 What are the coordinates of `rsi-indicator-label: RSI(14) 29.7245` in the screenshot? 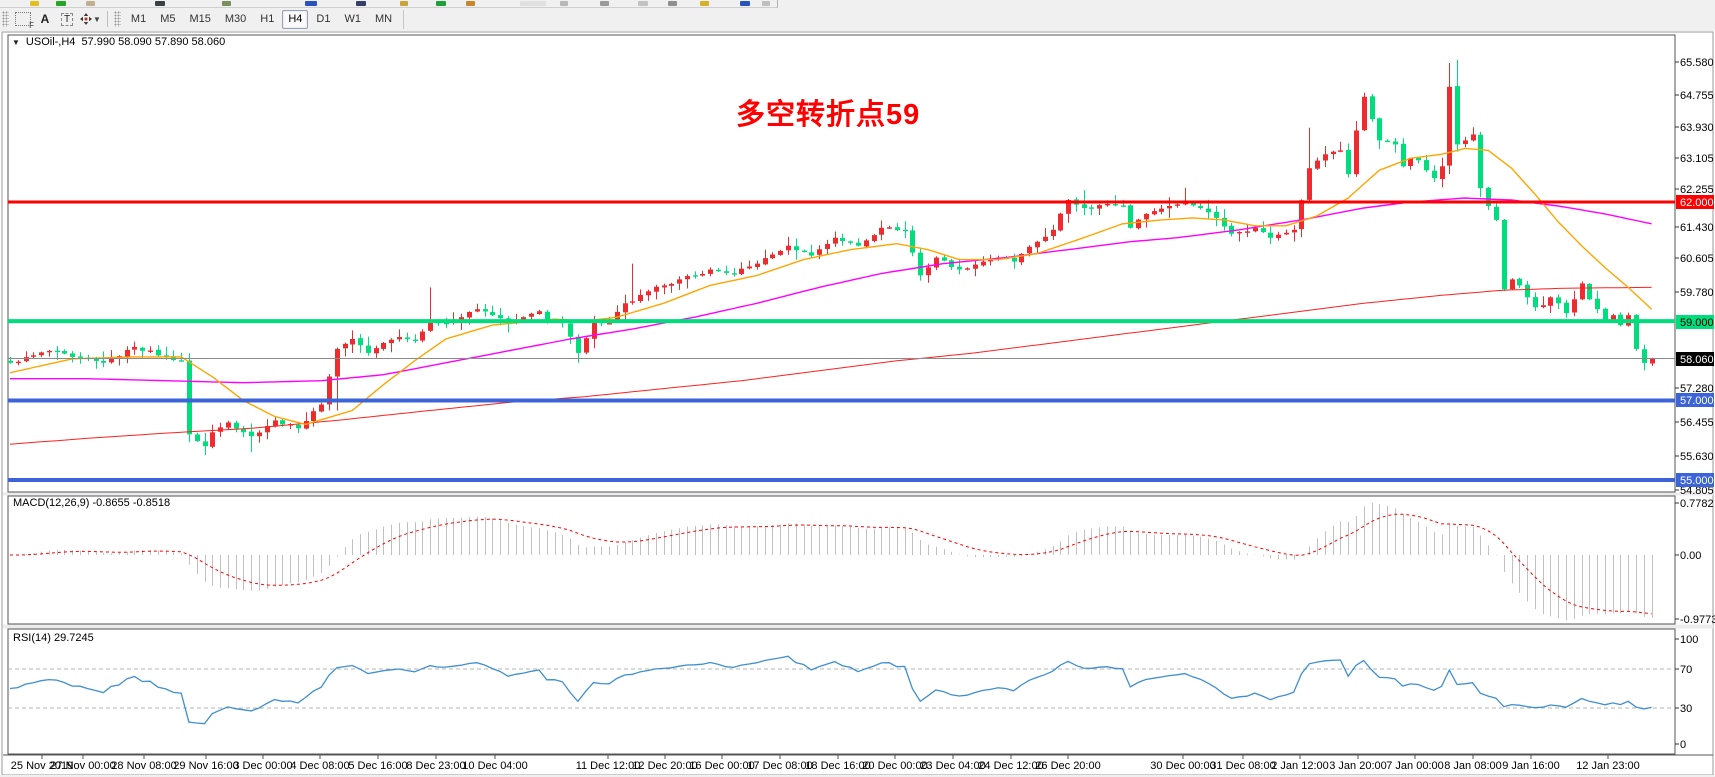 It's located at (53, 638).